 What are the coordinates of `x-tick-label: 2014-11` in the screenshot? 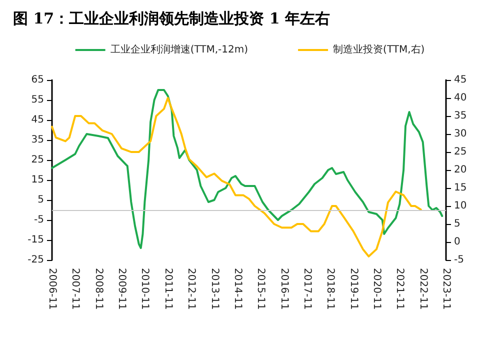 It's located at (237, 289).